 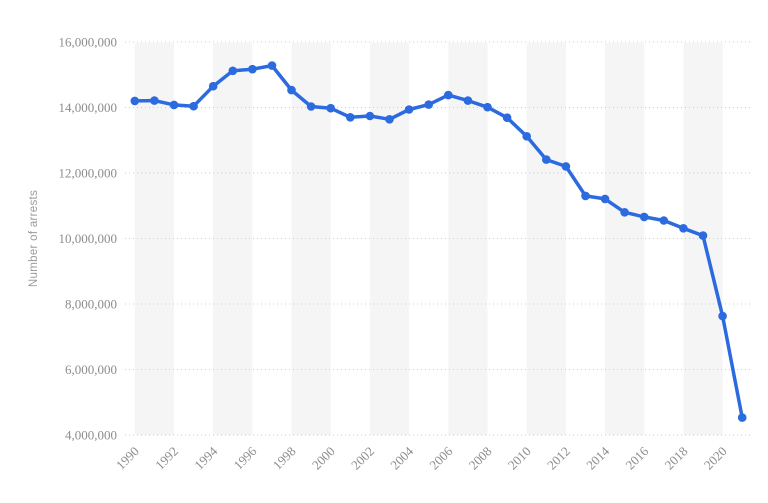 What do you see at coordinates (546, 159) in the screenshot?
I see `data-point-2011` at bounding box center [546, 159].